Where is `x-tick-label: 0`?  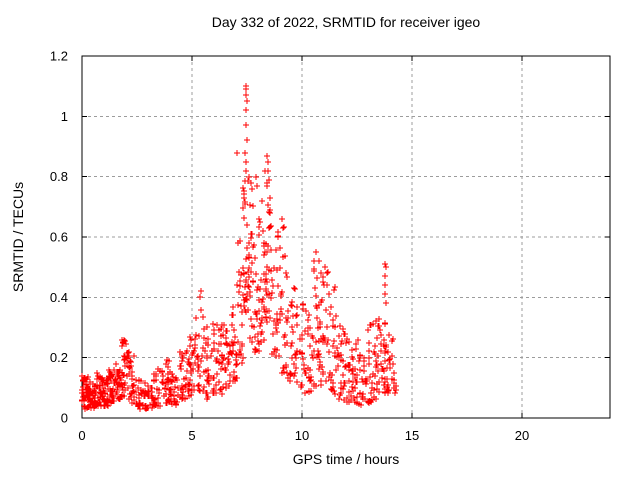 x-tick-label: 0 is located at coordinates (81, 435).